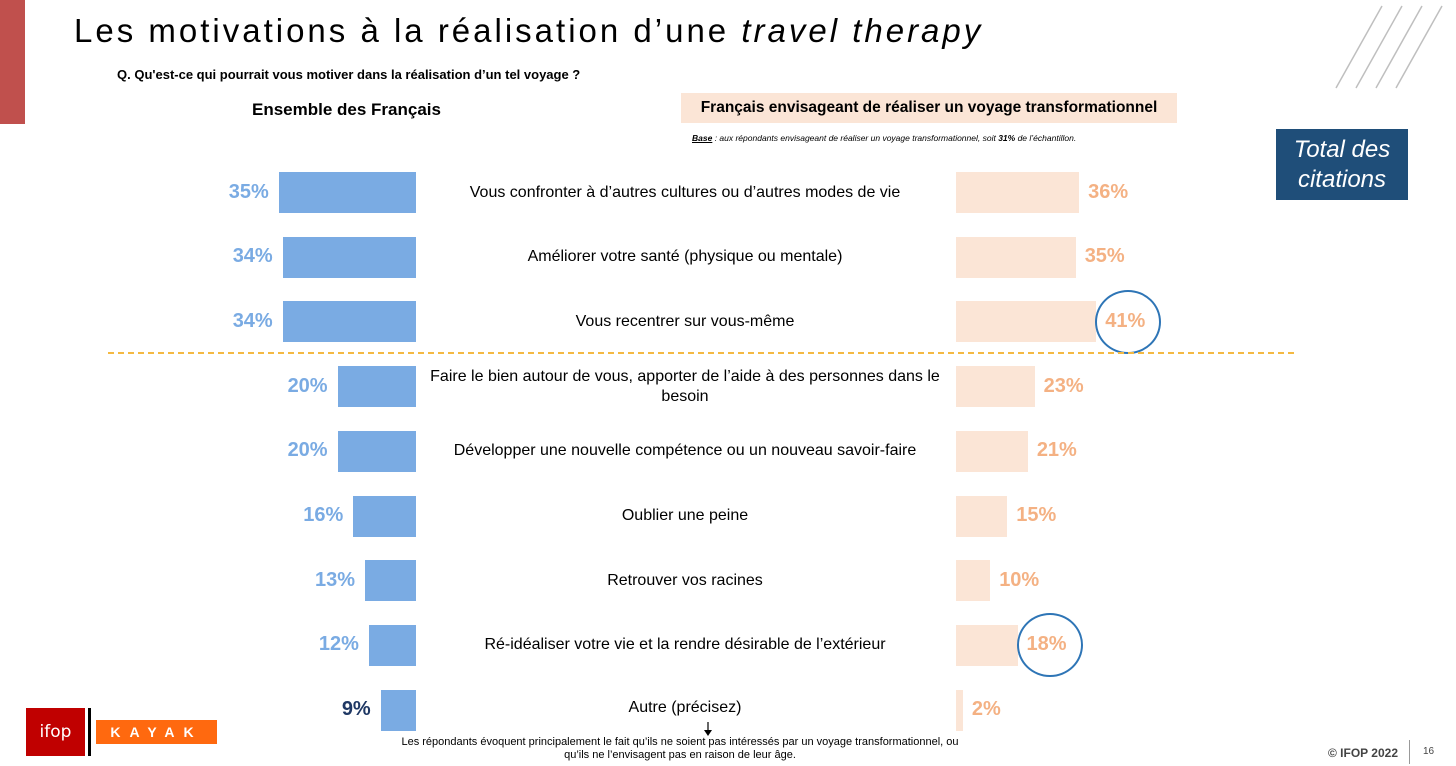  Describe the element at coordinates (685, 515) in the screenshot. I see `category-label: Oublier une peine` at that location.